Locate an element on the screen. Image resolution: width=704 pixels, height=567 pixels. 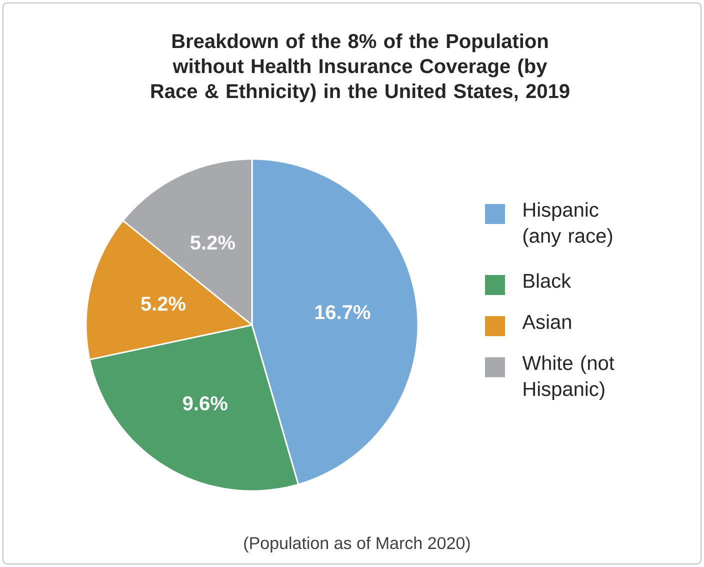
data-label: 16.7% is located at coordinates (342, 312).